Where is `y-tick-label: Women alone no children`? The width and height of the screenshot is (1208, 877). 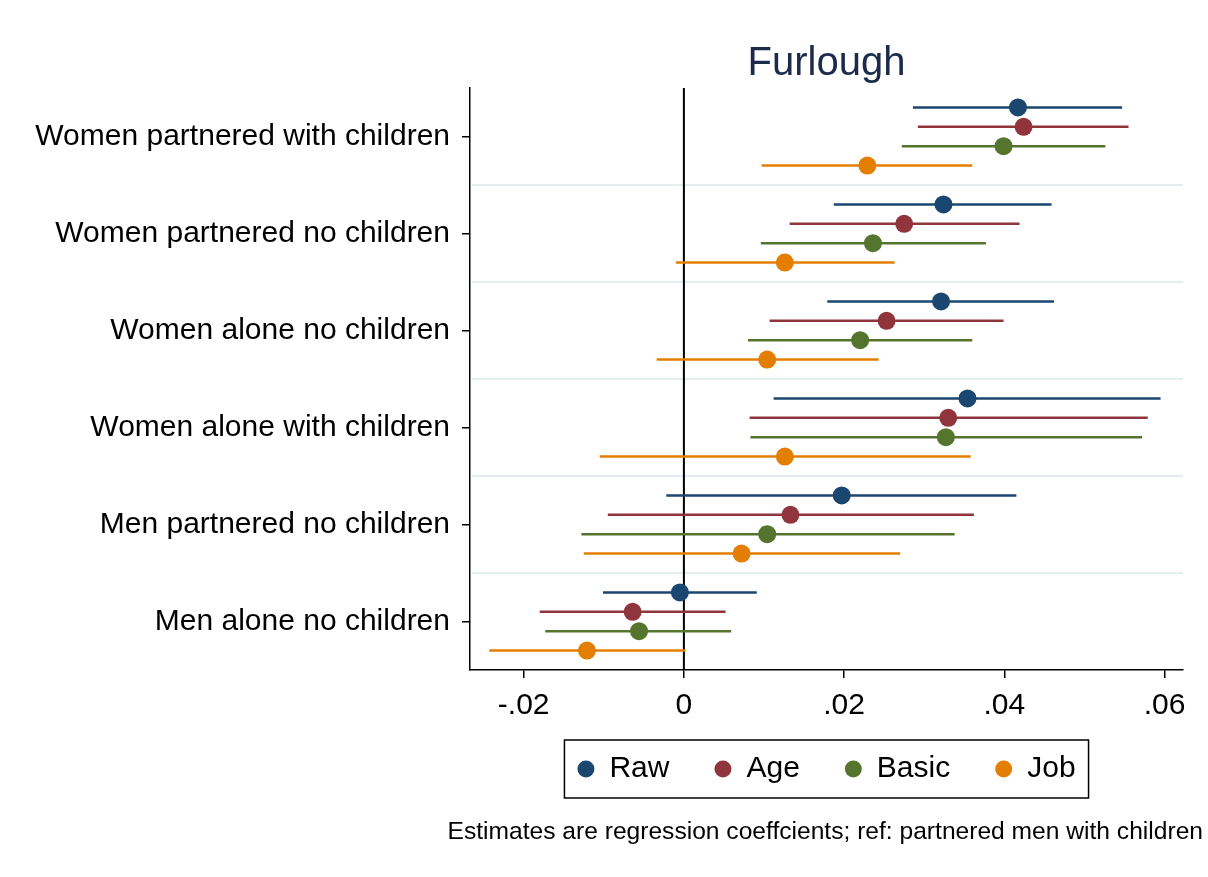
y-tick-label: Women alone no children is located at coordinates (280, 328).